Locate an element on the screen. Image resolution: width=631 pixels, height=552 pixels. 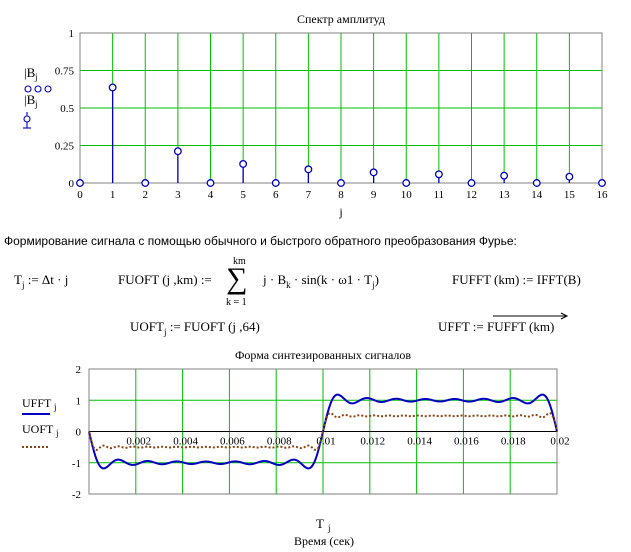
chart2-legend-1-label: UFFT is located at coordinates (37, 403).